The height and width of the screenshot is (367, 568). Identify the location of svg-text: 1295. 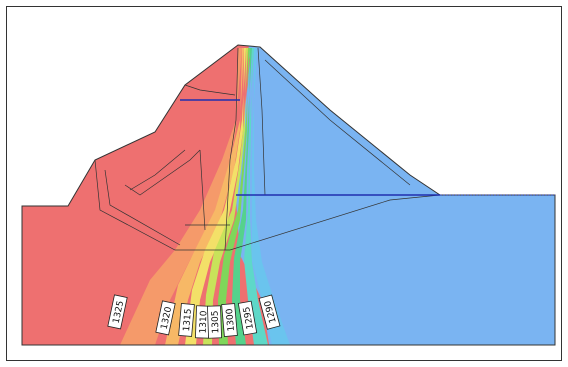
(249, 318).